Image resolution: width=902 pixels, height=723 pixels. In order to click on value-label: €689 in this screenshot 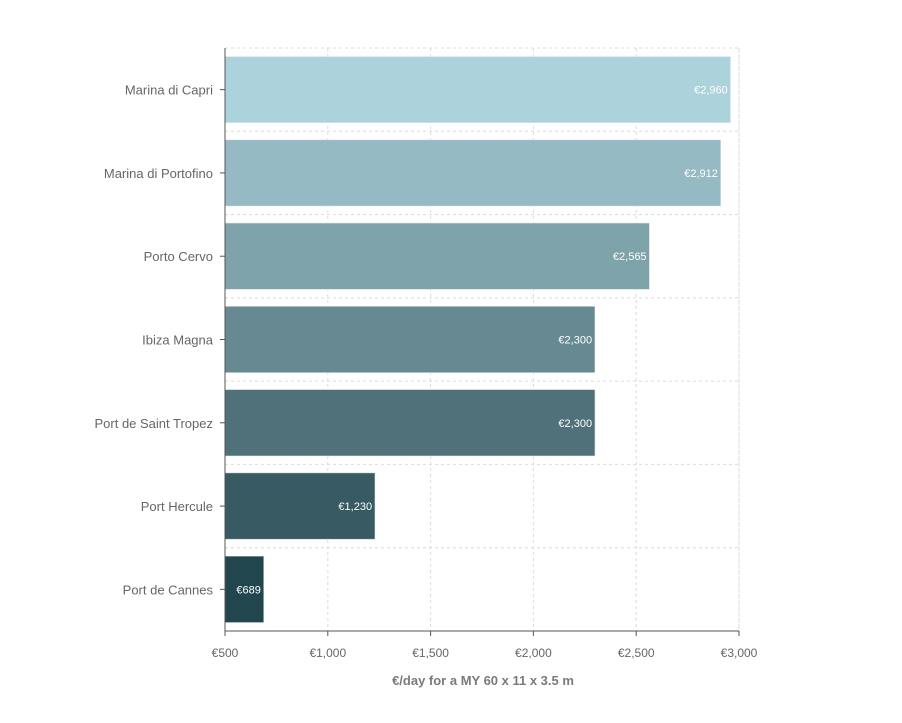, I will do `click(248, 590)`.